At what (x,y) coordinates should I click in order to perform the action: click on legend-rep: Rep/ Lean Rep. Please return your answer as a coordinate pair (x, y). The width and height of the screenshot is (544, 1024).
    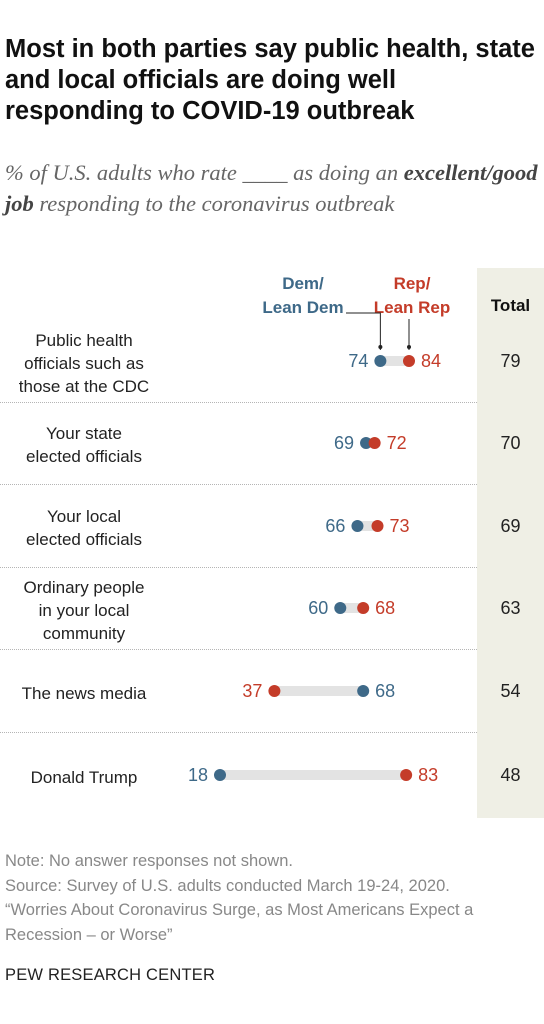
    Looking at the image, I should click on (412, 296).